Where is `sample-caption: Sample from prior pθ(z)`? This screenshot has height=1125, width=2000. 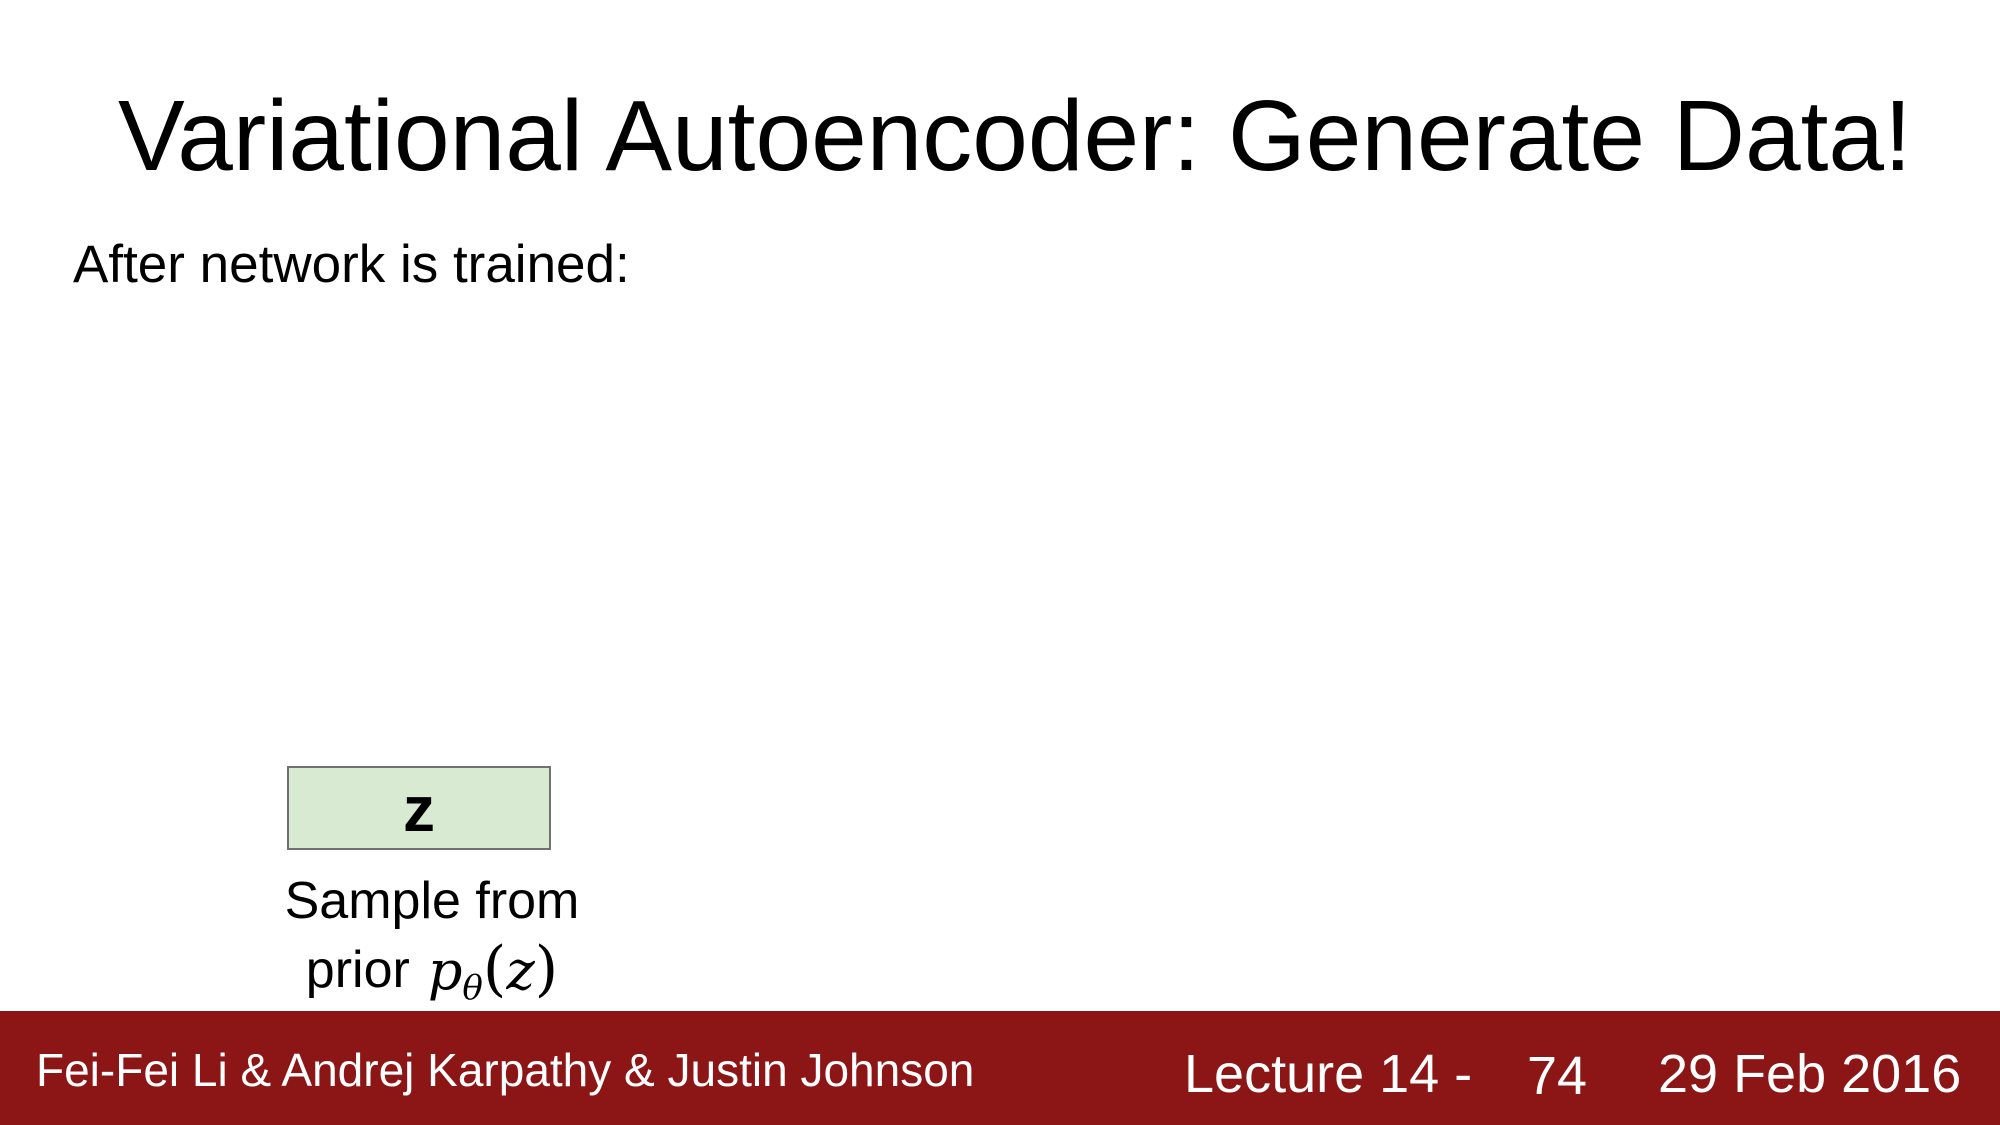
sample-caption: Sample from prior pθ(z) is located at coordinates (432, 943).